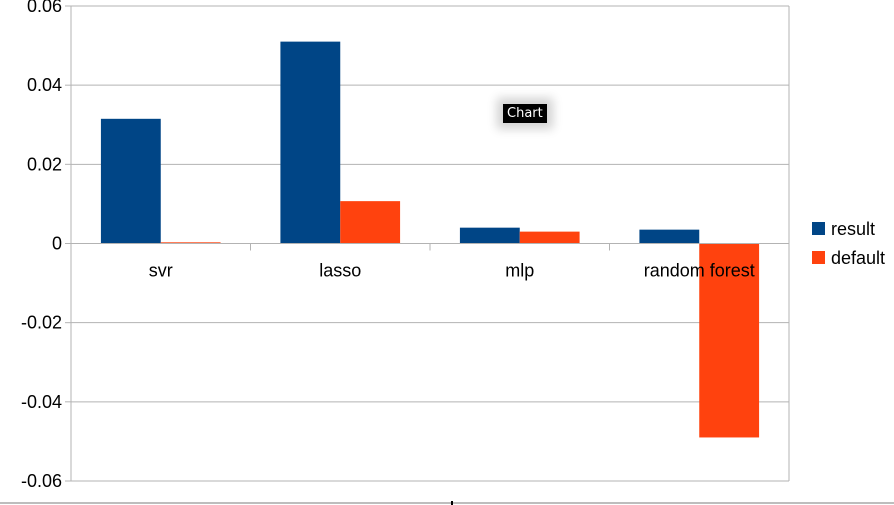 The width and height of the screenshot is (894, 505). What do you see at coordinates (44, 8) in the screenshot?
I see `y-tick-label: 0.06` at bounding box center [44, 8].